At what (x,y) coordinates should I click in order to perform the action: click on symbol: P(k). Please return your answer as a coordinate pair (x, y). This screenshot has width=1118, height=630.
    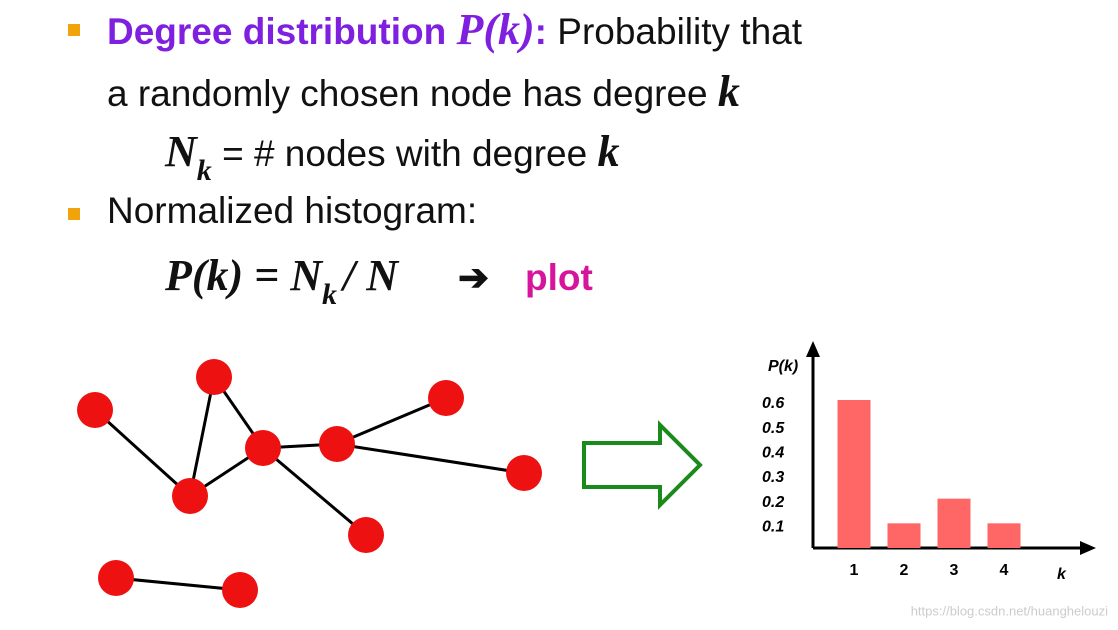
    Looking at the image, I should click on (495, 29).